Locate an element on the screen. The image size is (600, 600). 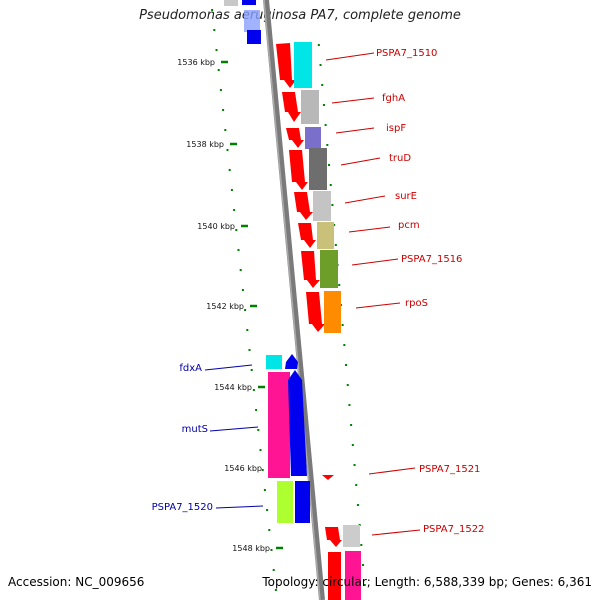
gene-label: fdxA is located at coordinates (190, 368).